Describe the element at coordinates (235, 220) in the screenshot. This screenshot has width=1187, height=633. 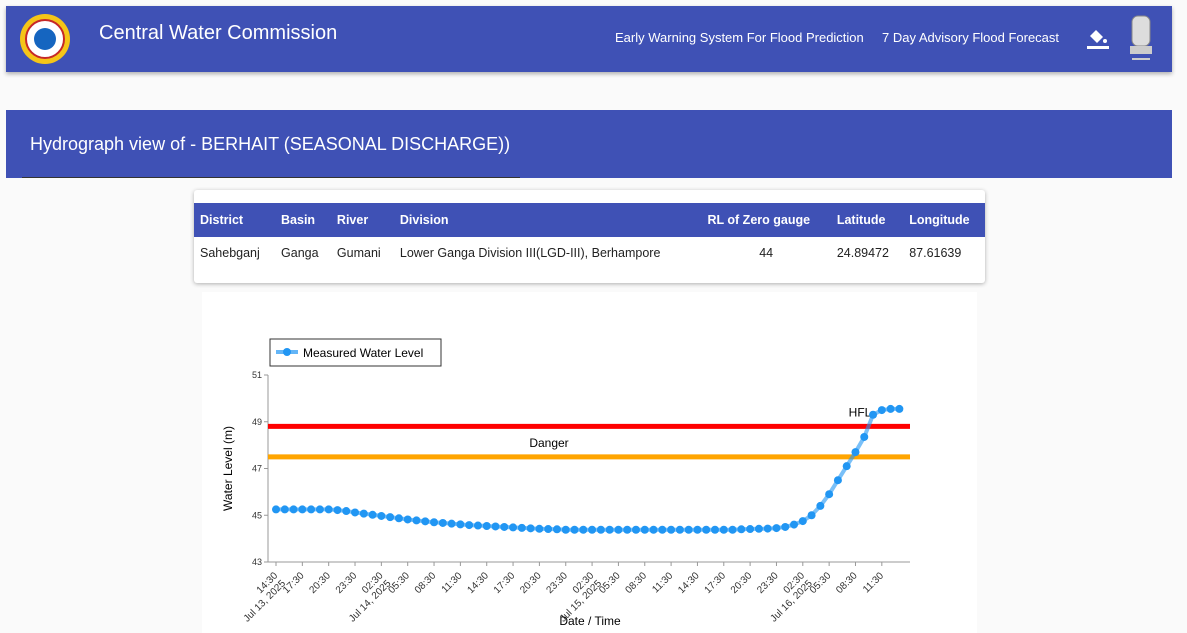
I see `column-header: District` at that location.